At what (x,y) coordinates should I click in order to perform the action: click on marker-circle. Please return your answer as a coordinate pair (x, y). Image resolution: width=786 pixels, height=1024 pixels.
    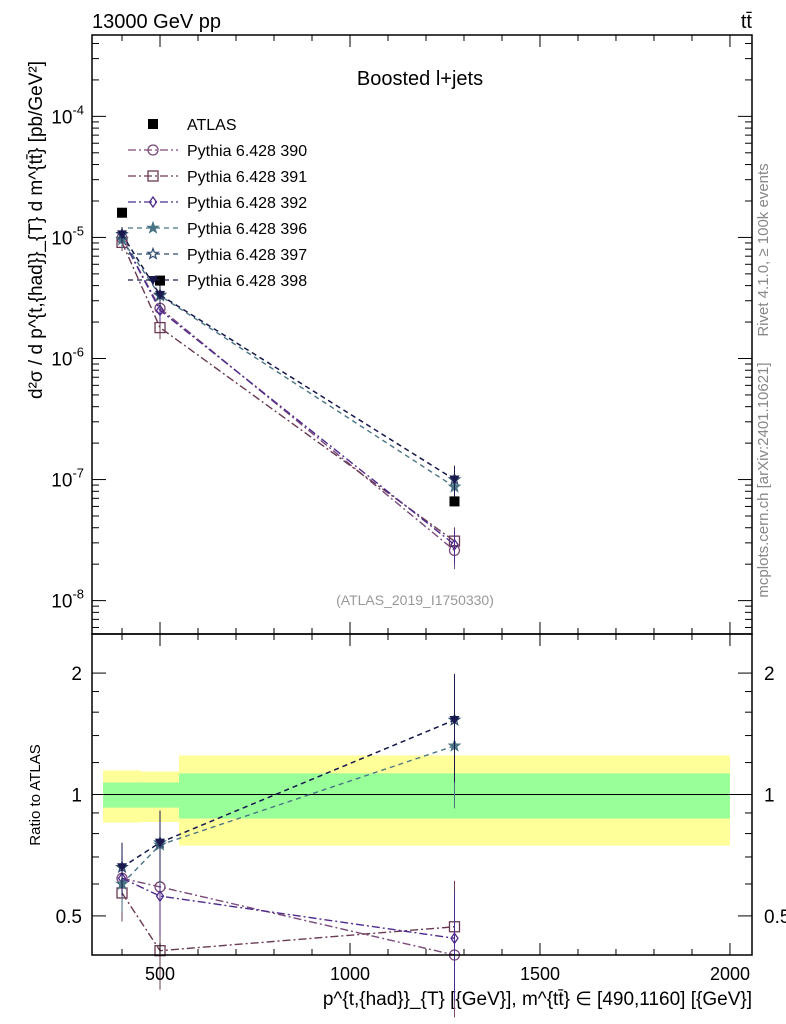
    Looking at the image, I should click on (153, 150).